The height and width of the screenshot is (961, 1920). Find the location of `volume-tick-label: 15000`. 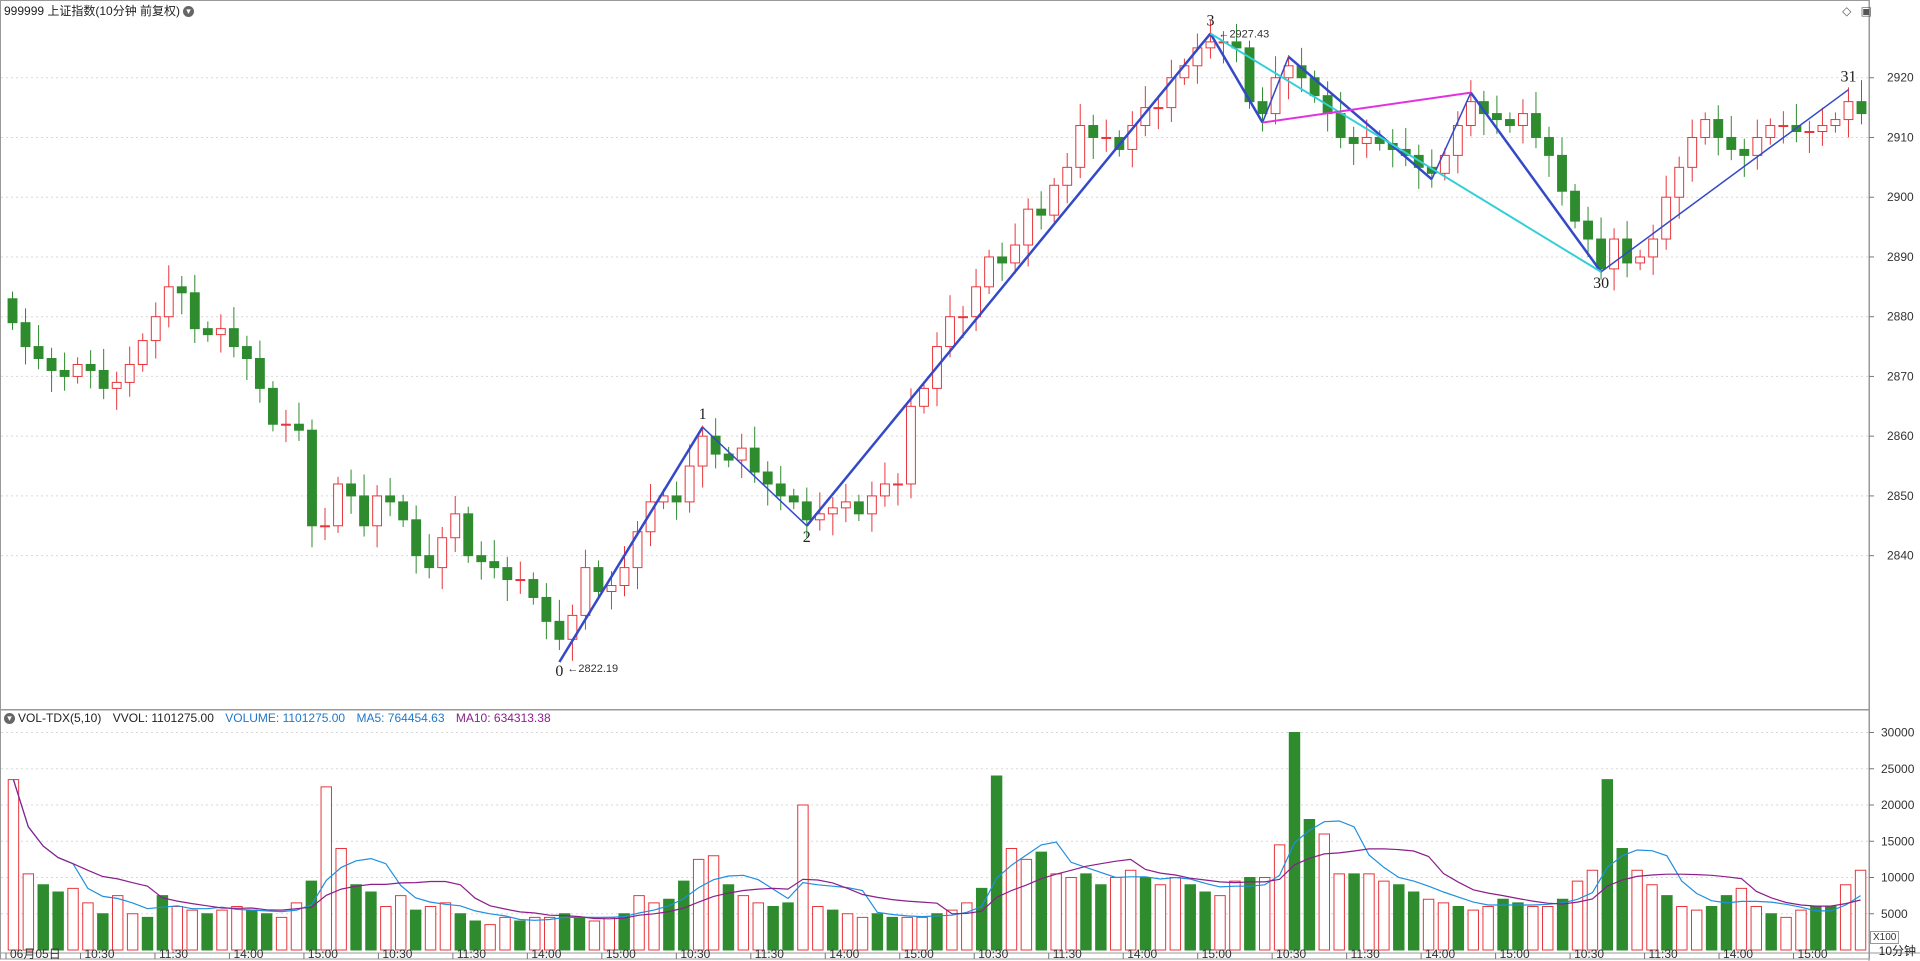

volume-tick-label: 15000 is located at coordinates (1898, 841).